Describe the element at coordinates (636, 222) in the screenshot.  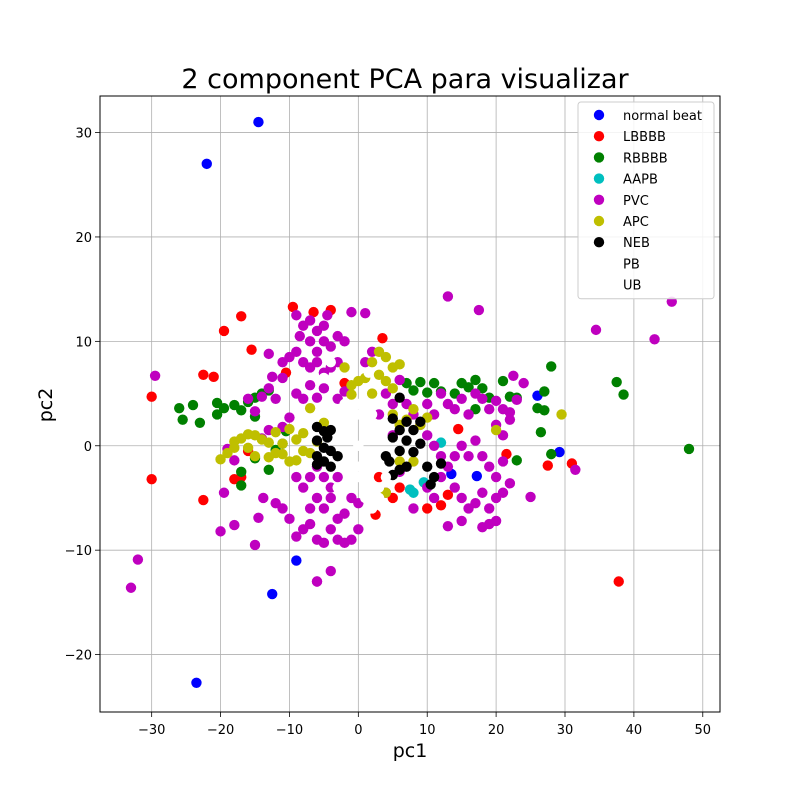
I see `legend-label: APC` at that location.